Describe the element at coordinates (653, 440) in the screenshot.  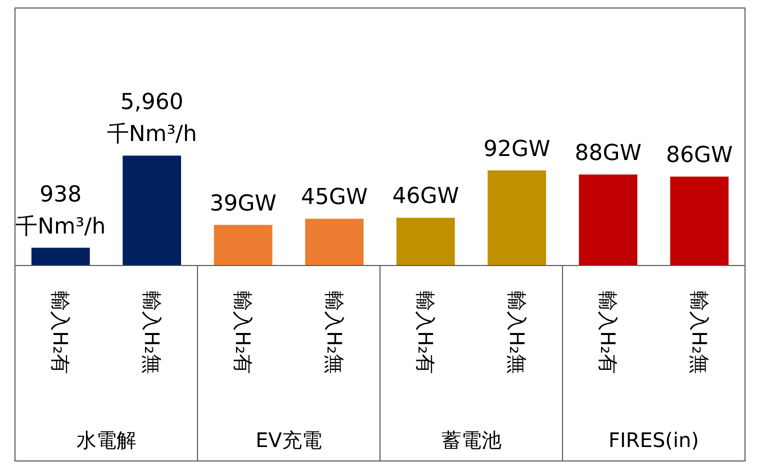
I see `text: FIRES(in)` at that location.